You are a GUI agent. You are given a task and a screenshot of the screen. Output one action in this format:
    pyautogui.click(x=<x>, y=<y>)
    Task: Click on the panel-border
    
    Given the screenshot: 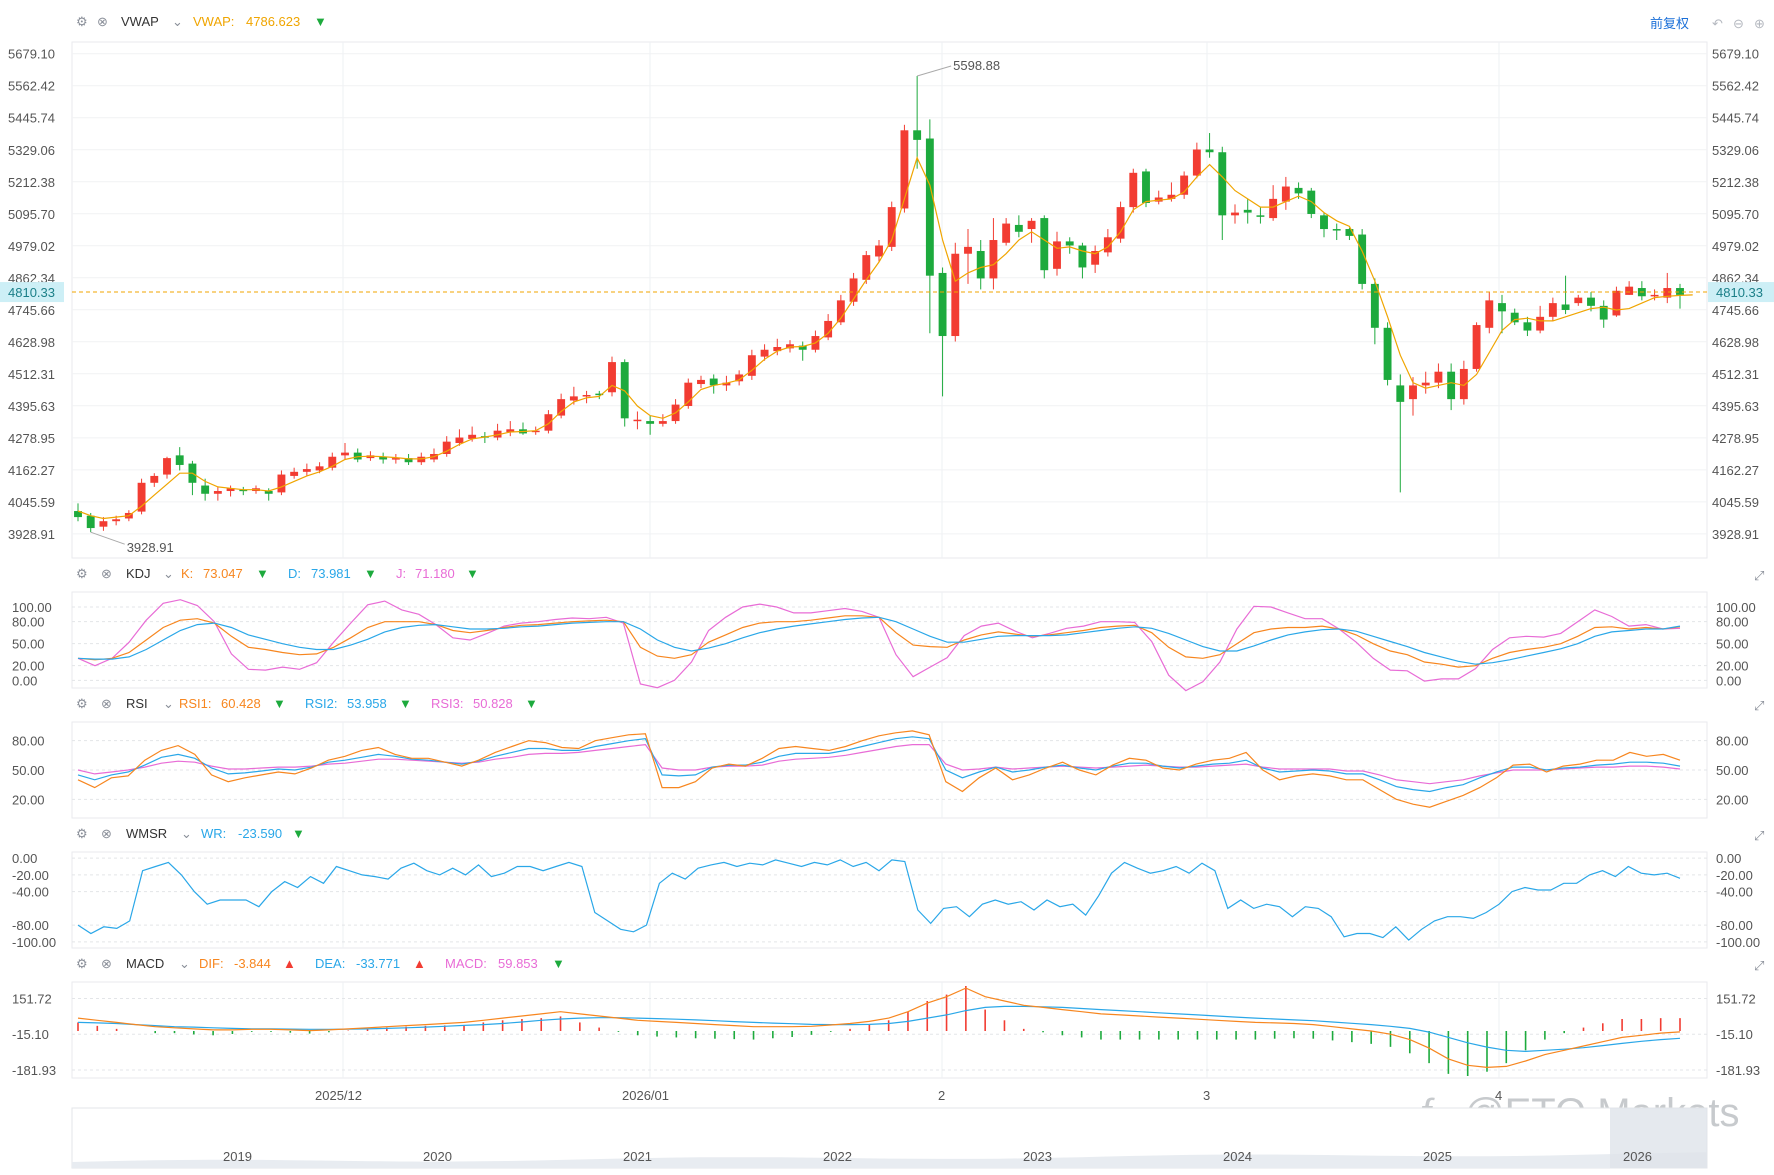 What is the action you would take?
    pyautogui.click(x=889, y=900)
    